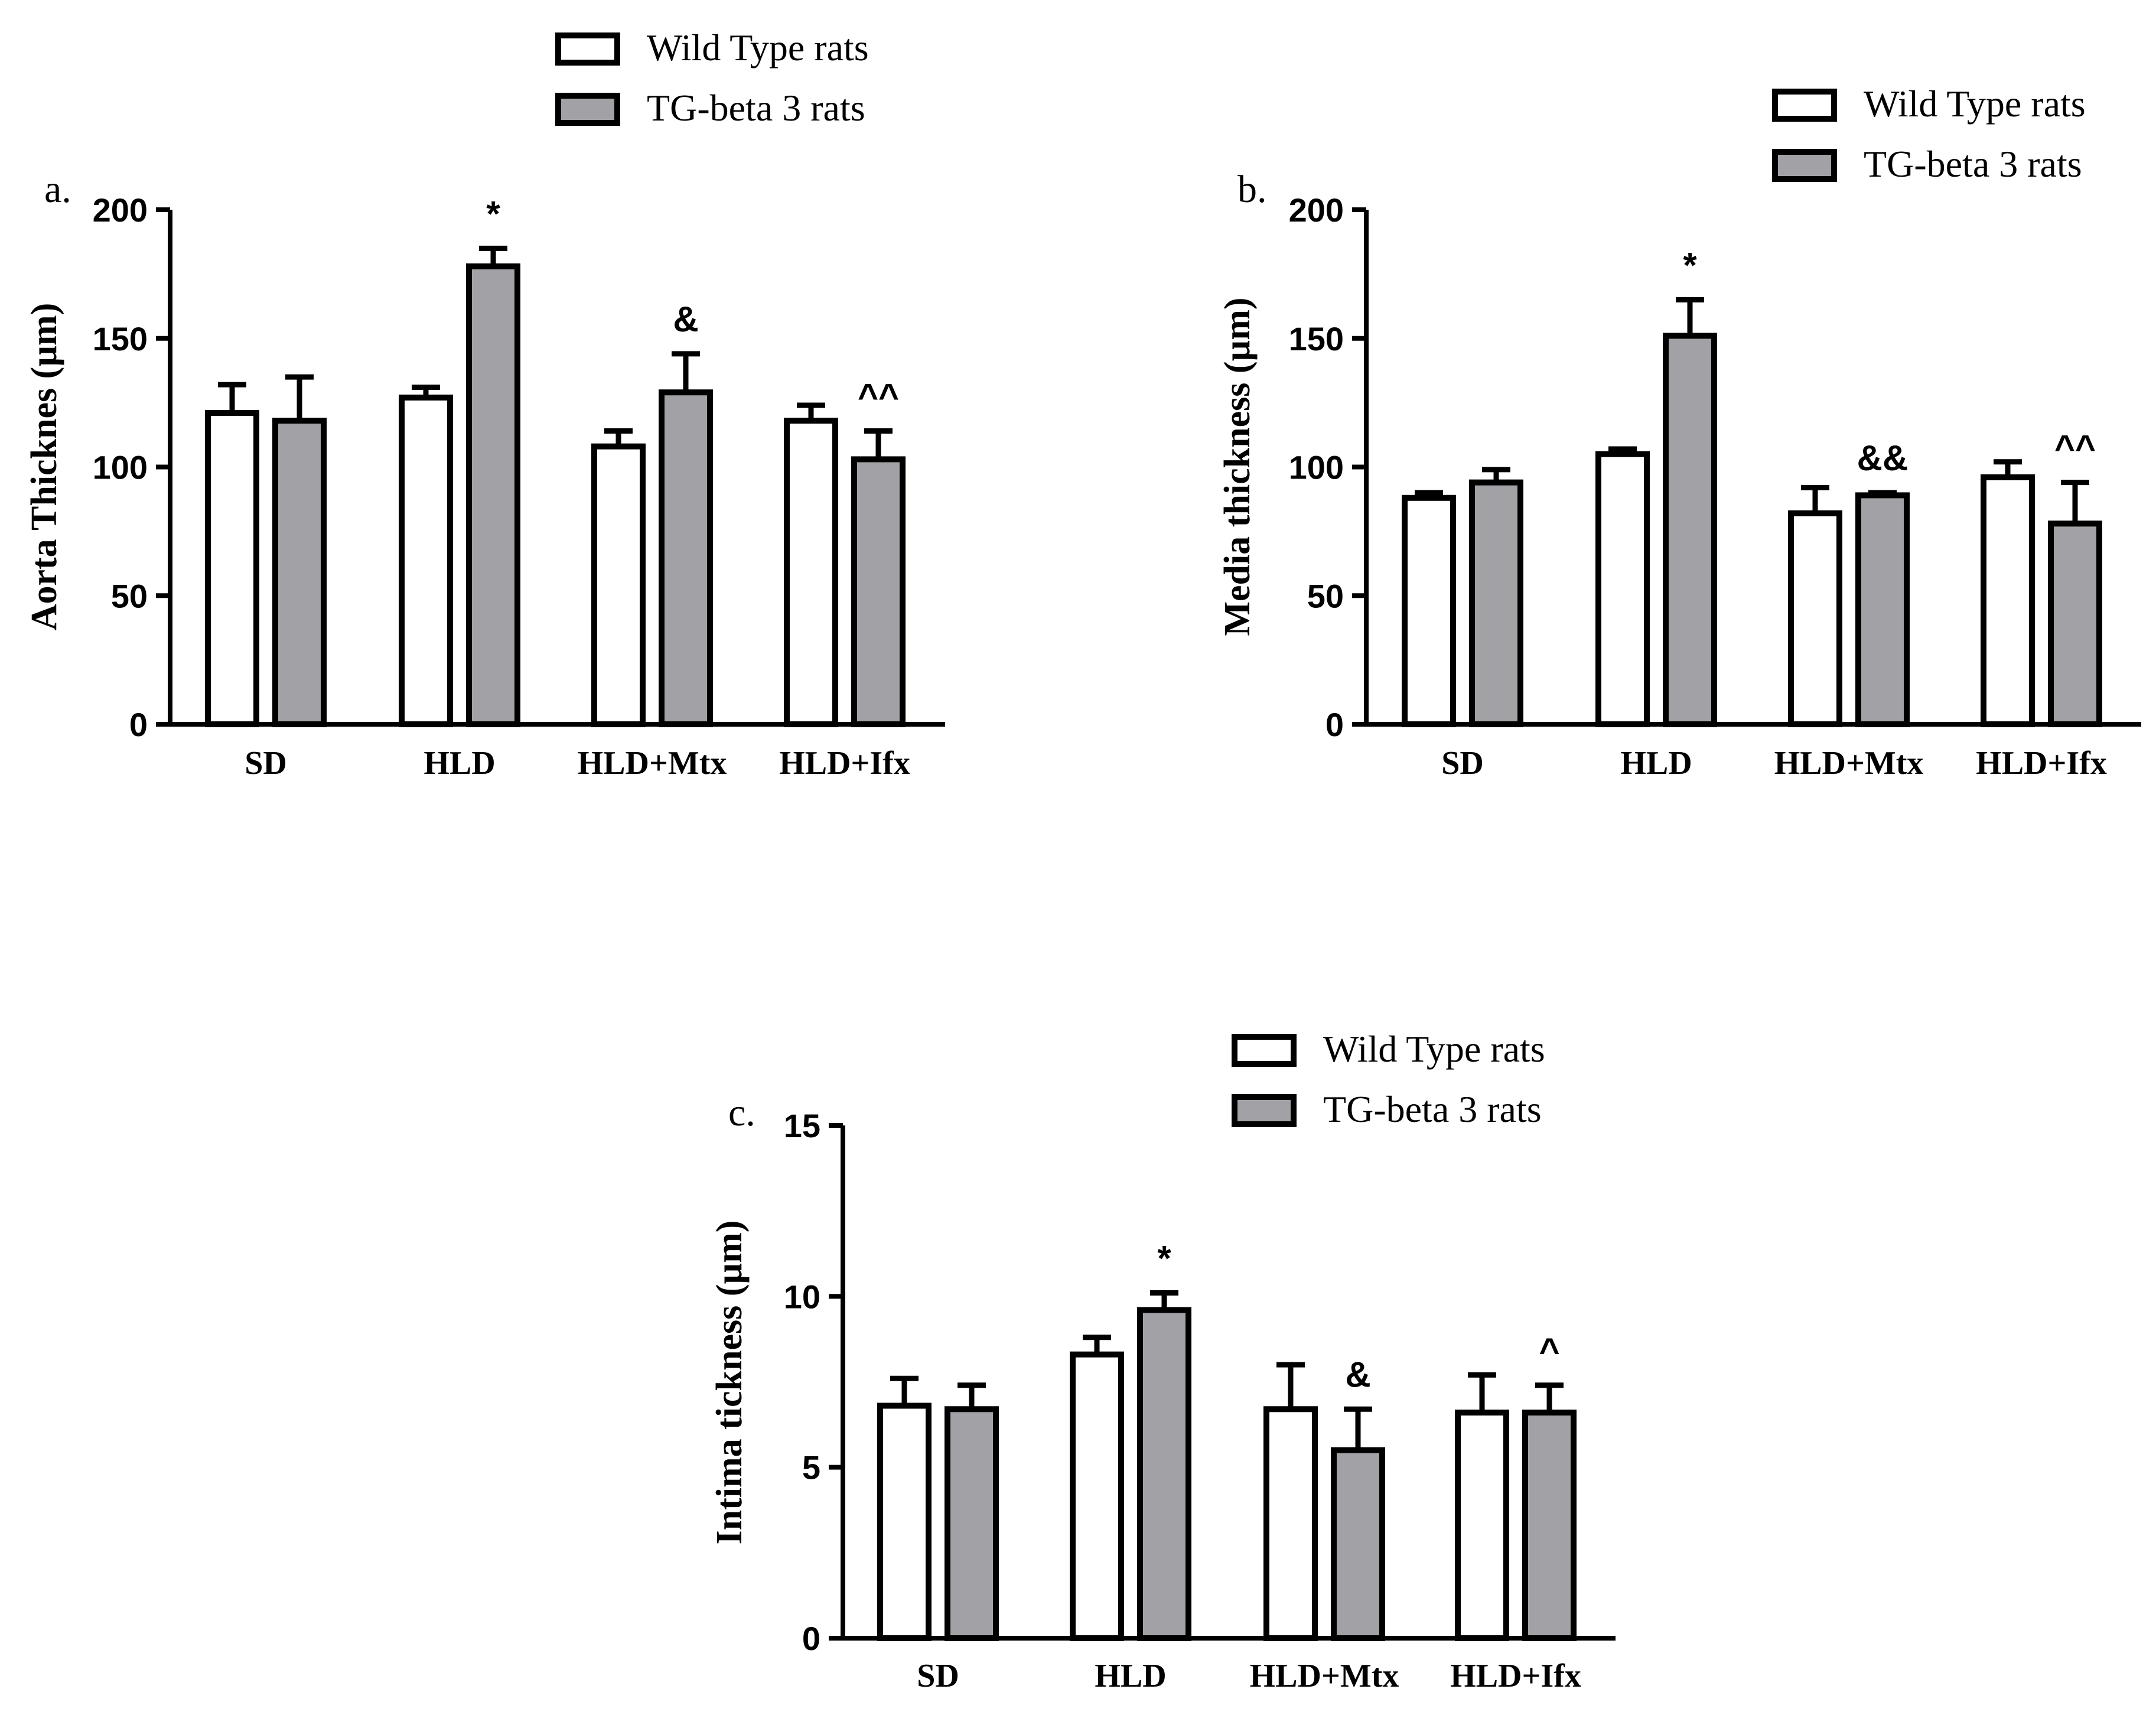 The image size is (2156, 1715). What do you see at coordinates (802, 1125) in the screenshot?
I see `y-tick-label: 15` at bounding box center [802, 1125].